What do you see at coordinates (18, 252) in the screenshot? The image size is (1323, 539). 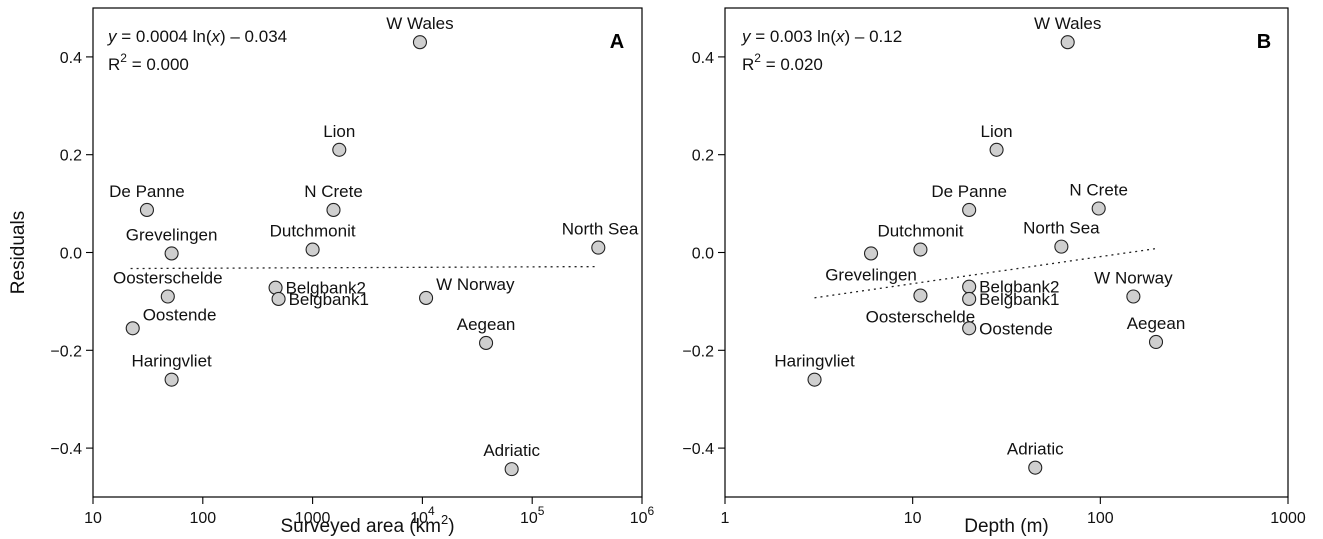 I see `panel-a-y-axis-label: Residuals` at bounding box center [18, 252].